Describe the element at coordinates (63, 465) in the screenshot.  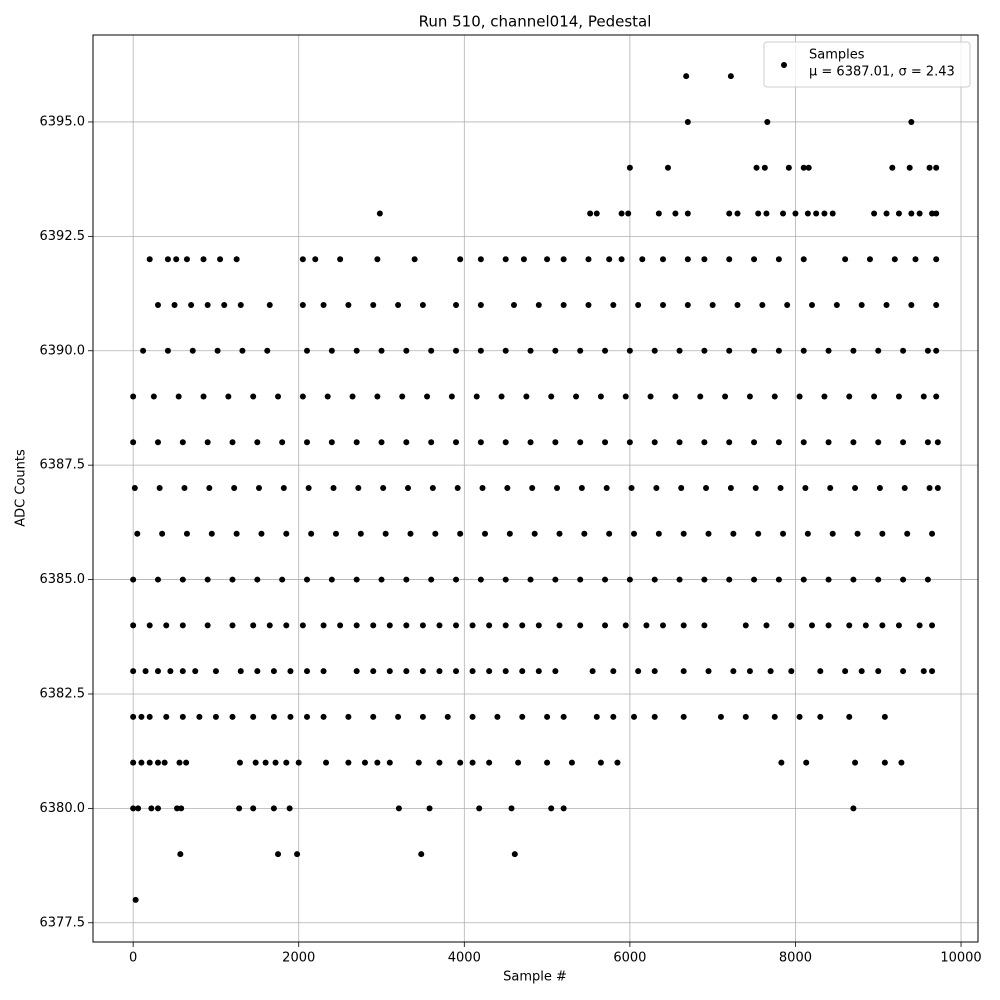
I see `y-tick-label: 6387.5` at that location.